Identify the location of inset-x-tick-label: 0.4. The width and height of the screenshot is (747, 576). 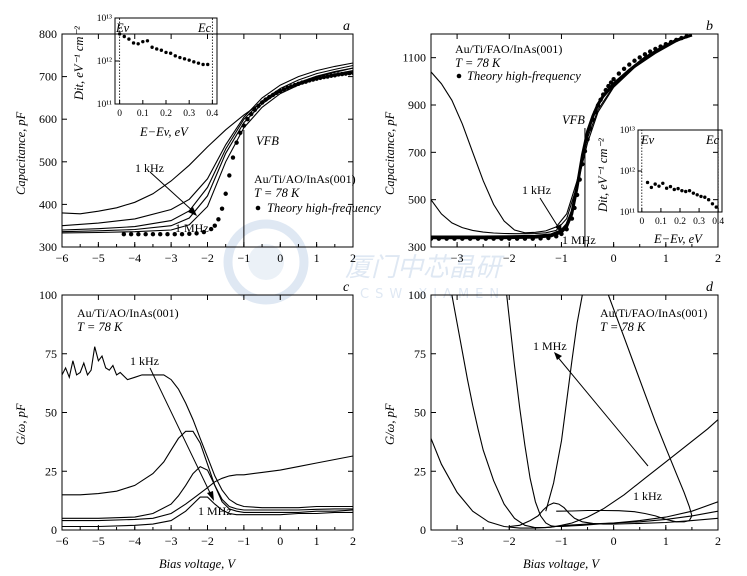
(212, 114).